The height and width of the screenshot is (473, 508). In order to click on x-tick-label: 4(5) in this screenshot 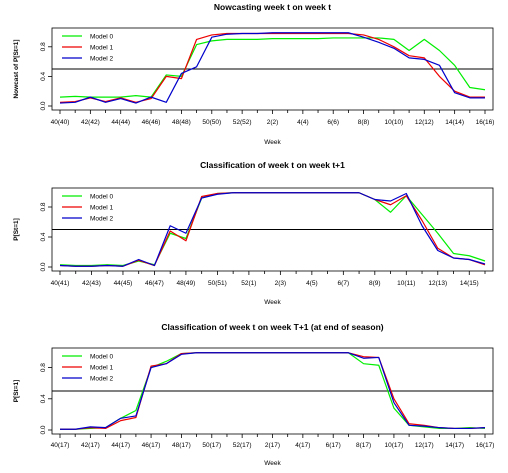, I will do `click(312, 283)`.